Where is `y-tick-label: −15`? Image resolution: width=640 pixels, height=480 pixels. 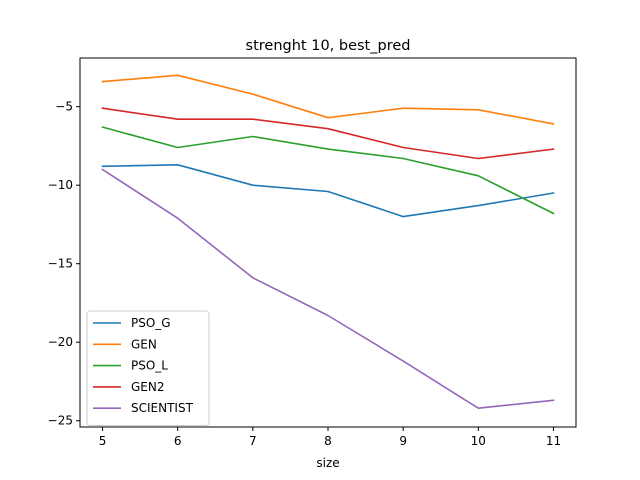
y-tick-label: −15 is located at coordinates (60, 264).